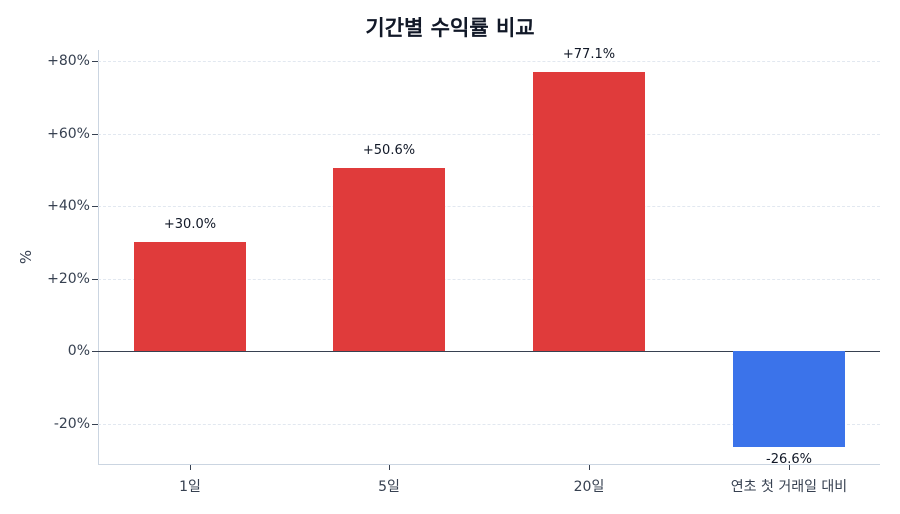  Describe the element at coordinates (68, 206) in the screenshot. I see `y-tick-label: +40%` at that location.